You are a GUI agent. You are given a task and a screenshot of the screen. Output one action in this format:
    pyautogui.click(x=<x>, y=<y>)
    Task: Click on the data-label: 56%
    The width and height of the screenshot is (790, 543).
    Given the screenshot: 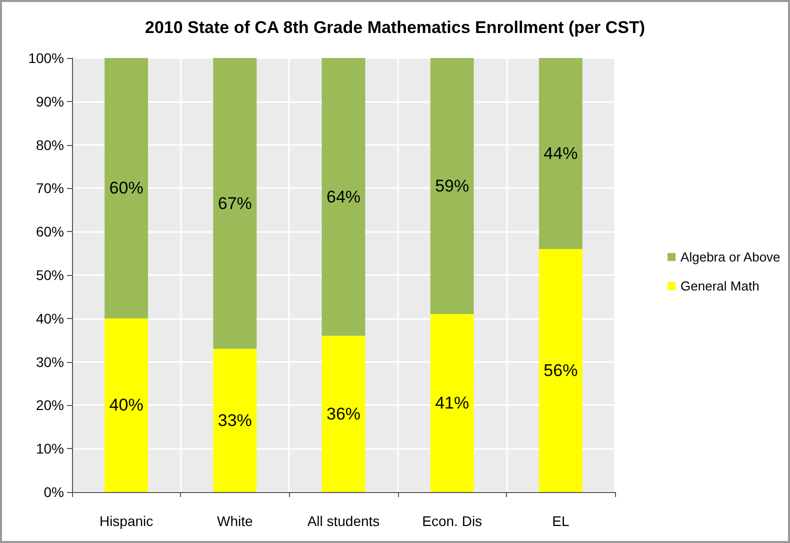 What is the action you would take?
    pyautogui.click(x=561, y=370)
    